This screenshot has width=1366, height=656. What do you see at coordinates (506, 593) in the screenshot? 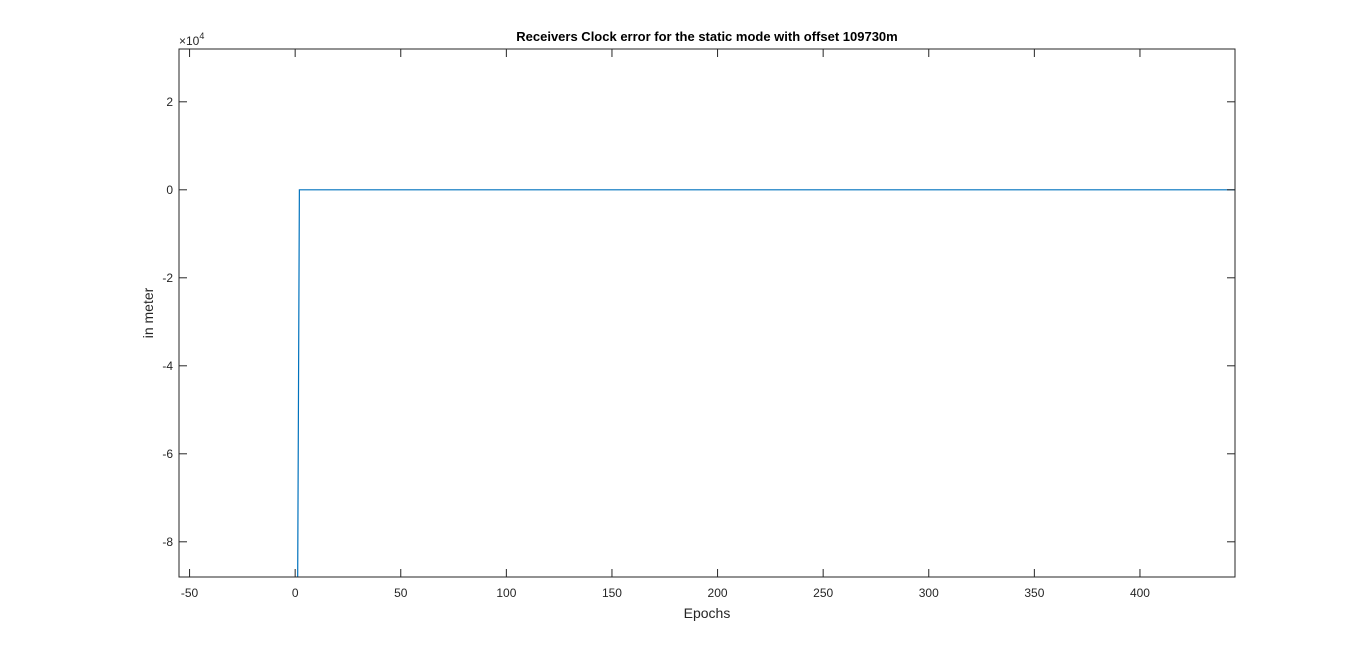
I see `x-tick-label: 100` at bounding box center [506, 593].